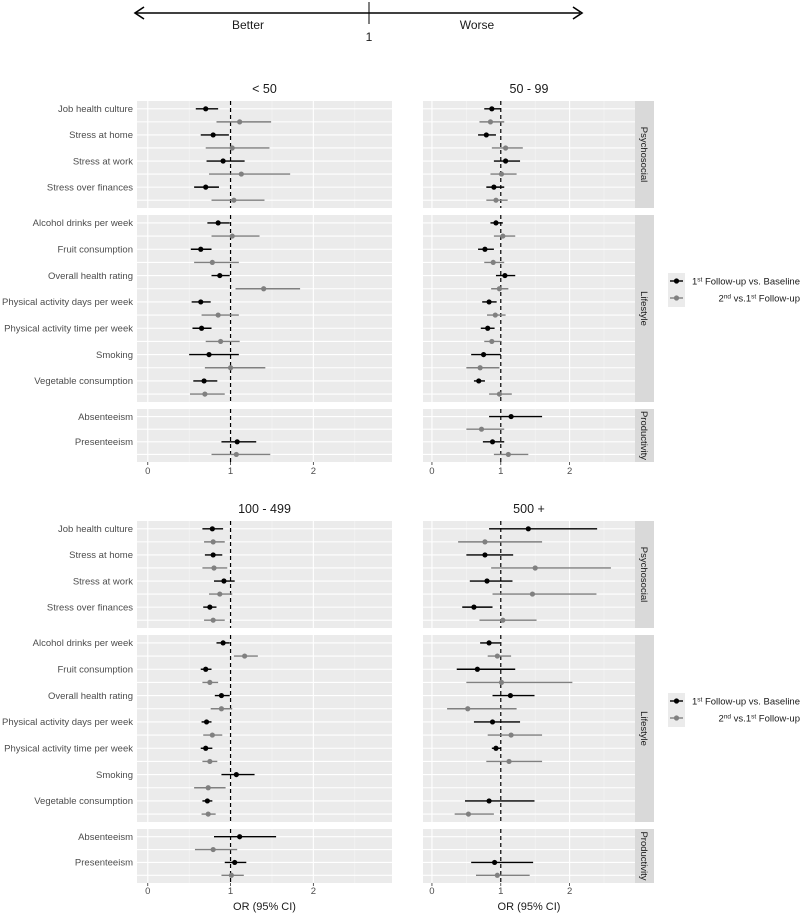 This screenshot has width=800, height=914. I want to click on center-one-label: 1, so click(369, 37).